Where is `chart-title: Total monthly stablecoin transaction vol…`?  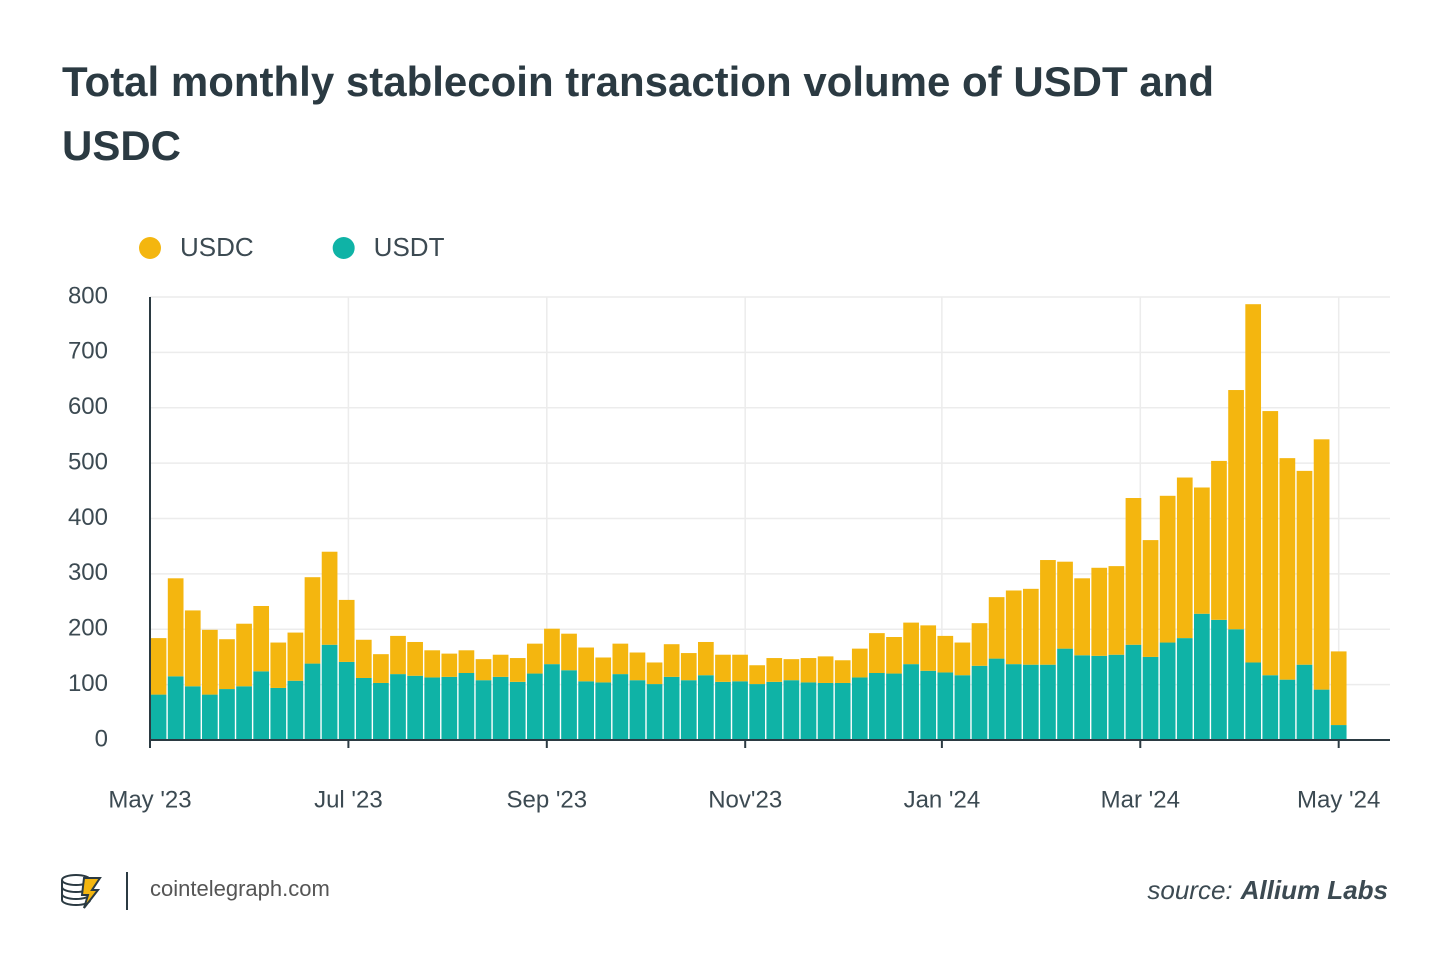
chart-title: Total monthly stablecoin transaction vol… is located at coordinates (638, 113).